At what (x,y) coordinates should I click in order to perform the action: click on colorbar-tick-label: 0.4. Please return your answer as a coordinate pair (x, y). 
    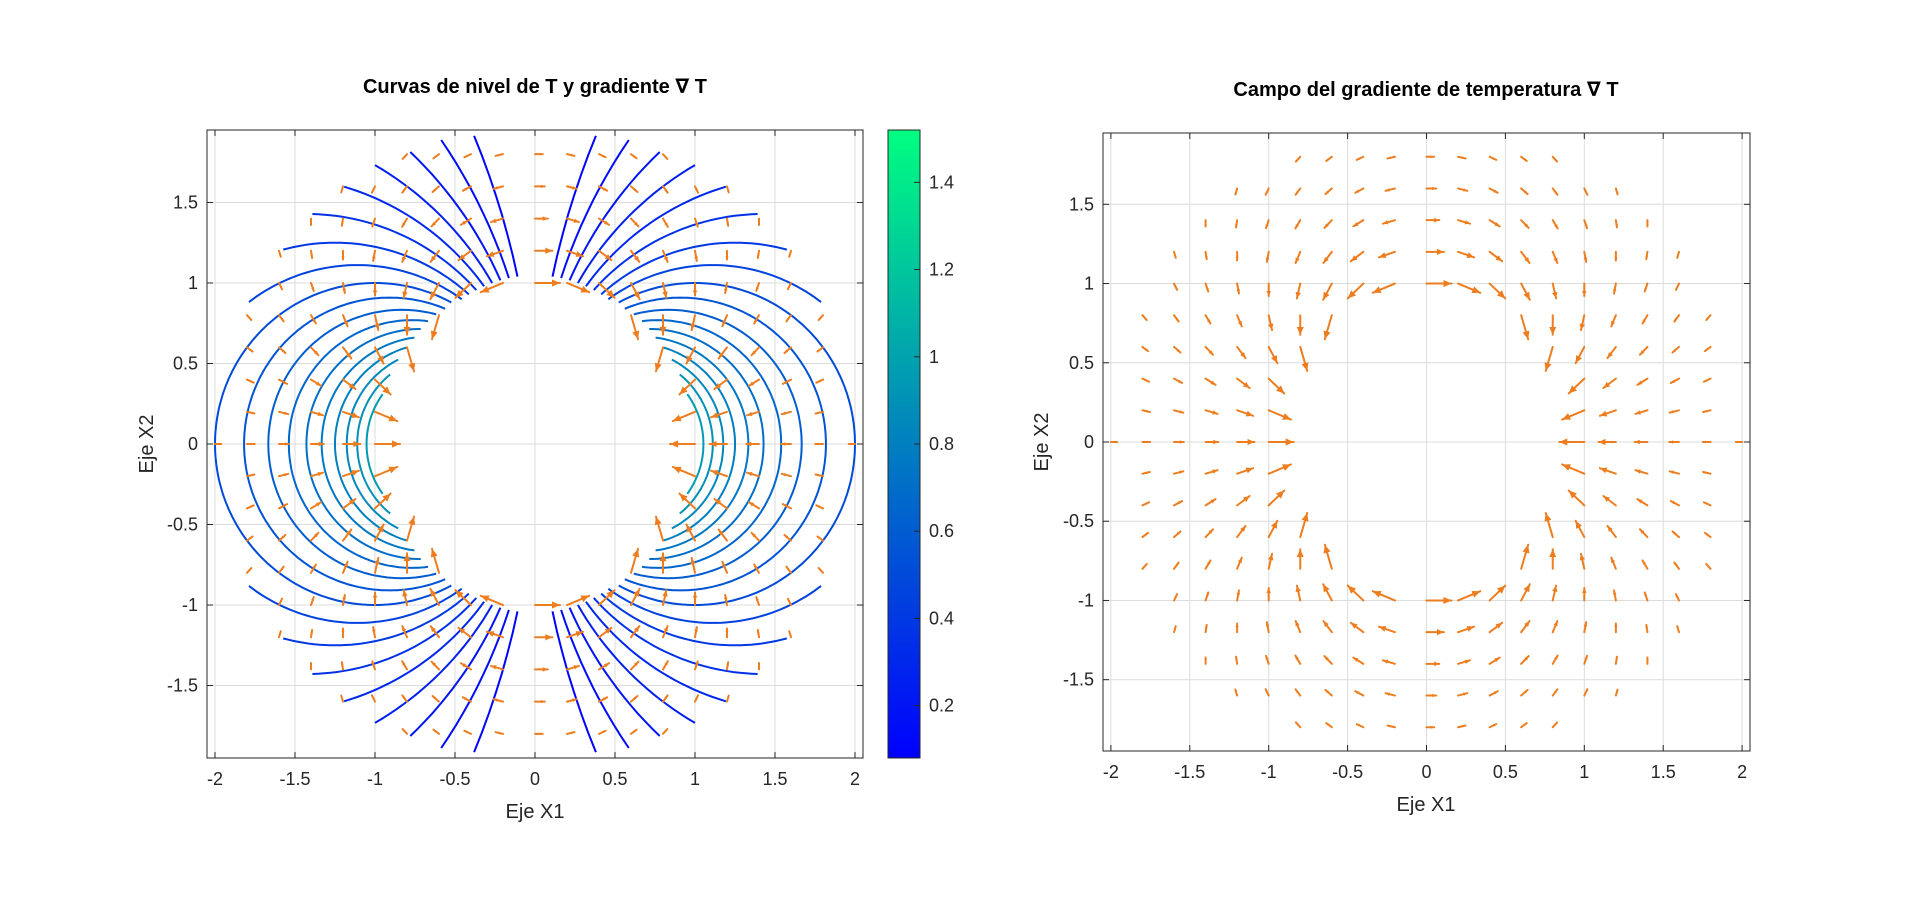
    Looking at the image, I should click on (941, 618).